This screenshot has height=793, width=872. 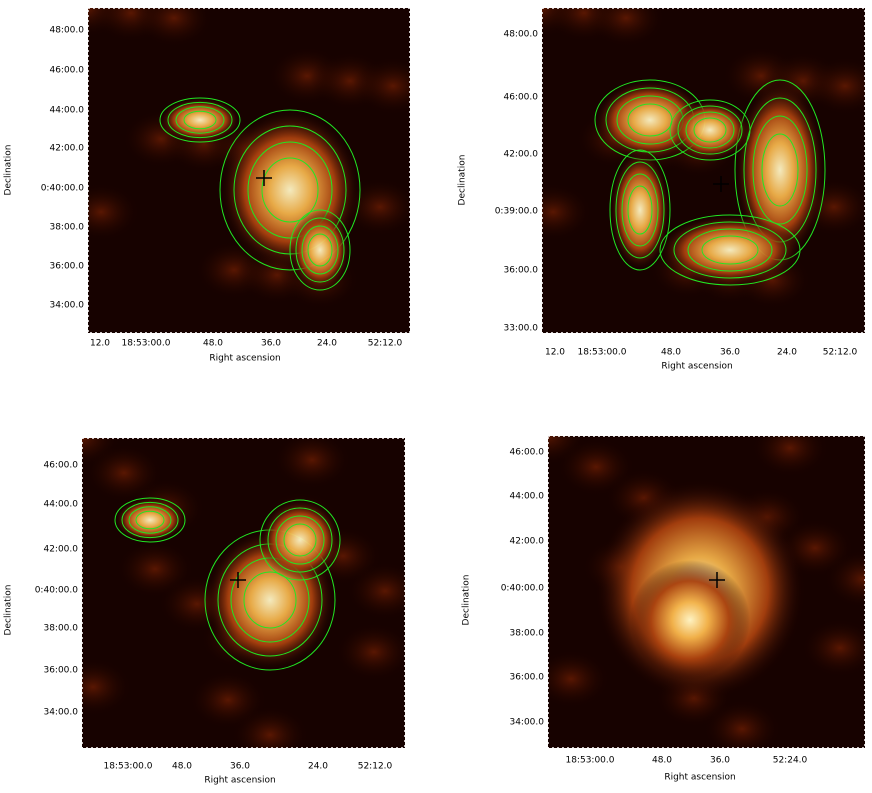 I want to click on x-tick-label: 52:24.0, so click(x=790, y=761).